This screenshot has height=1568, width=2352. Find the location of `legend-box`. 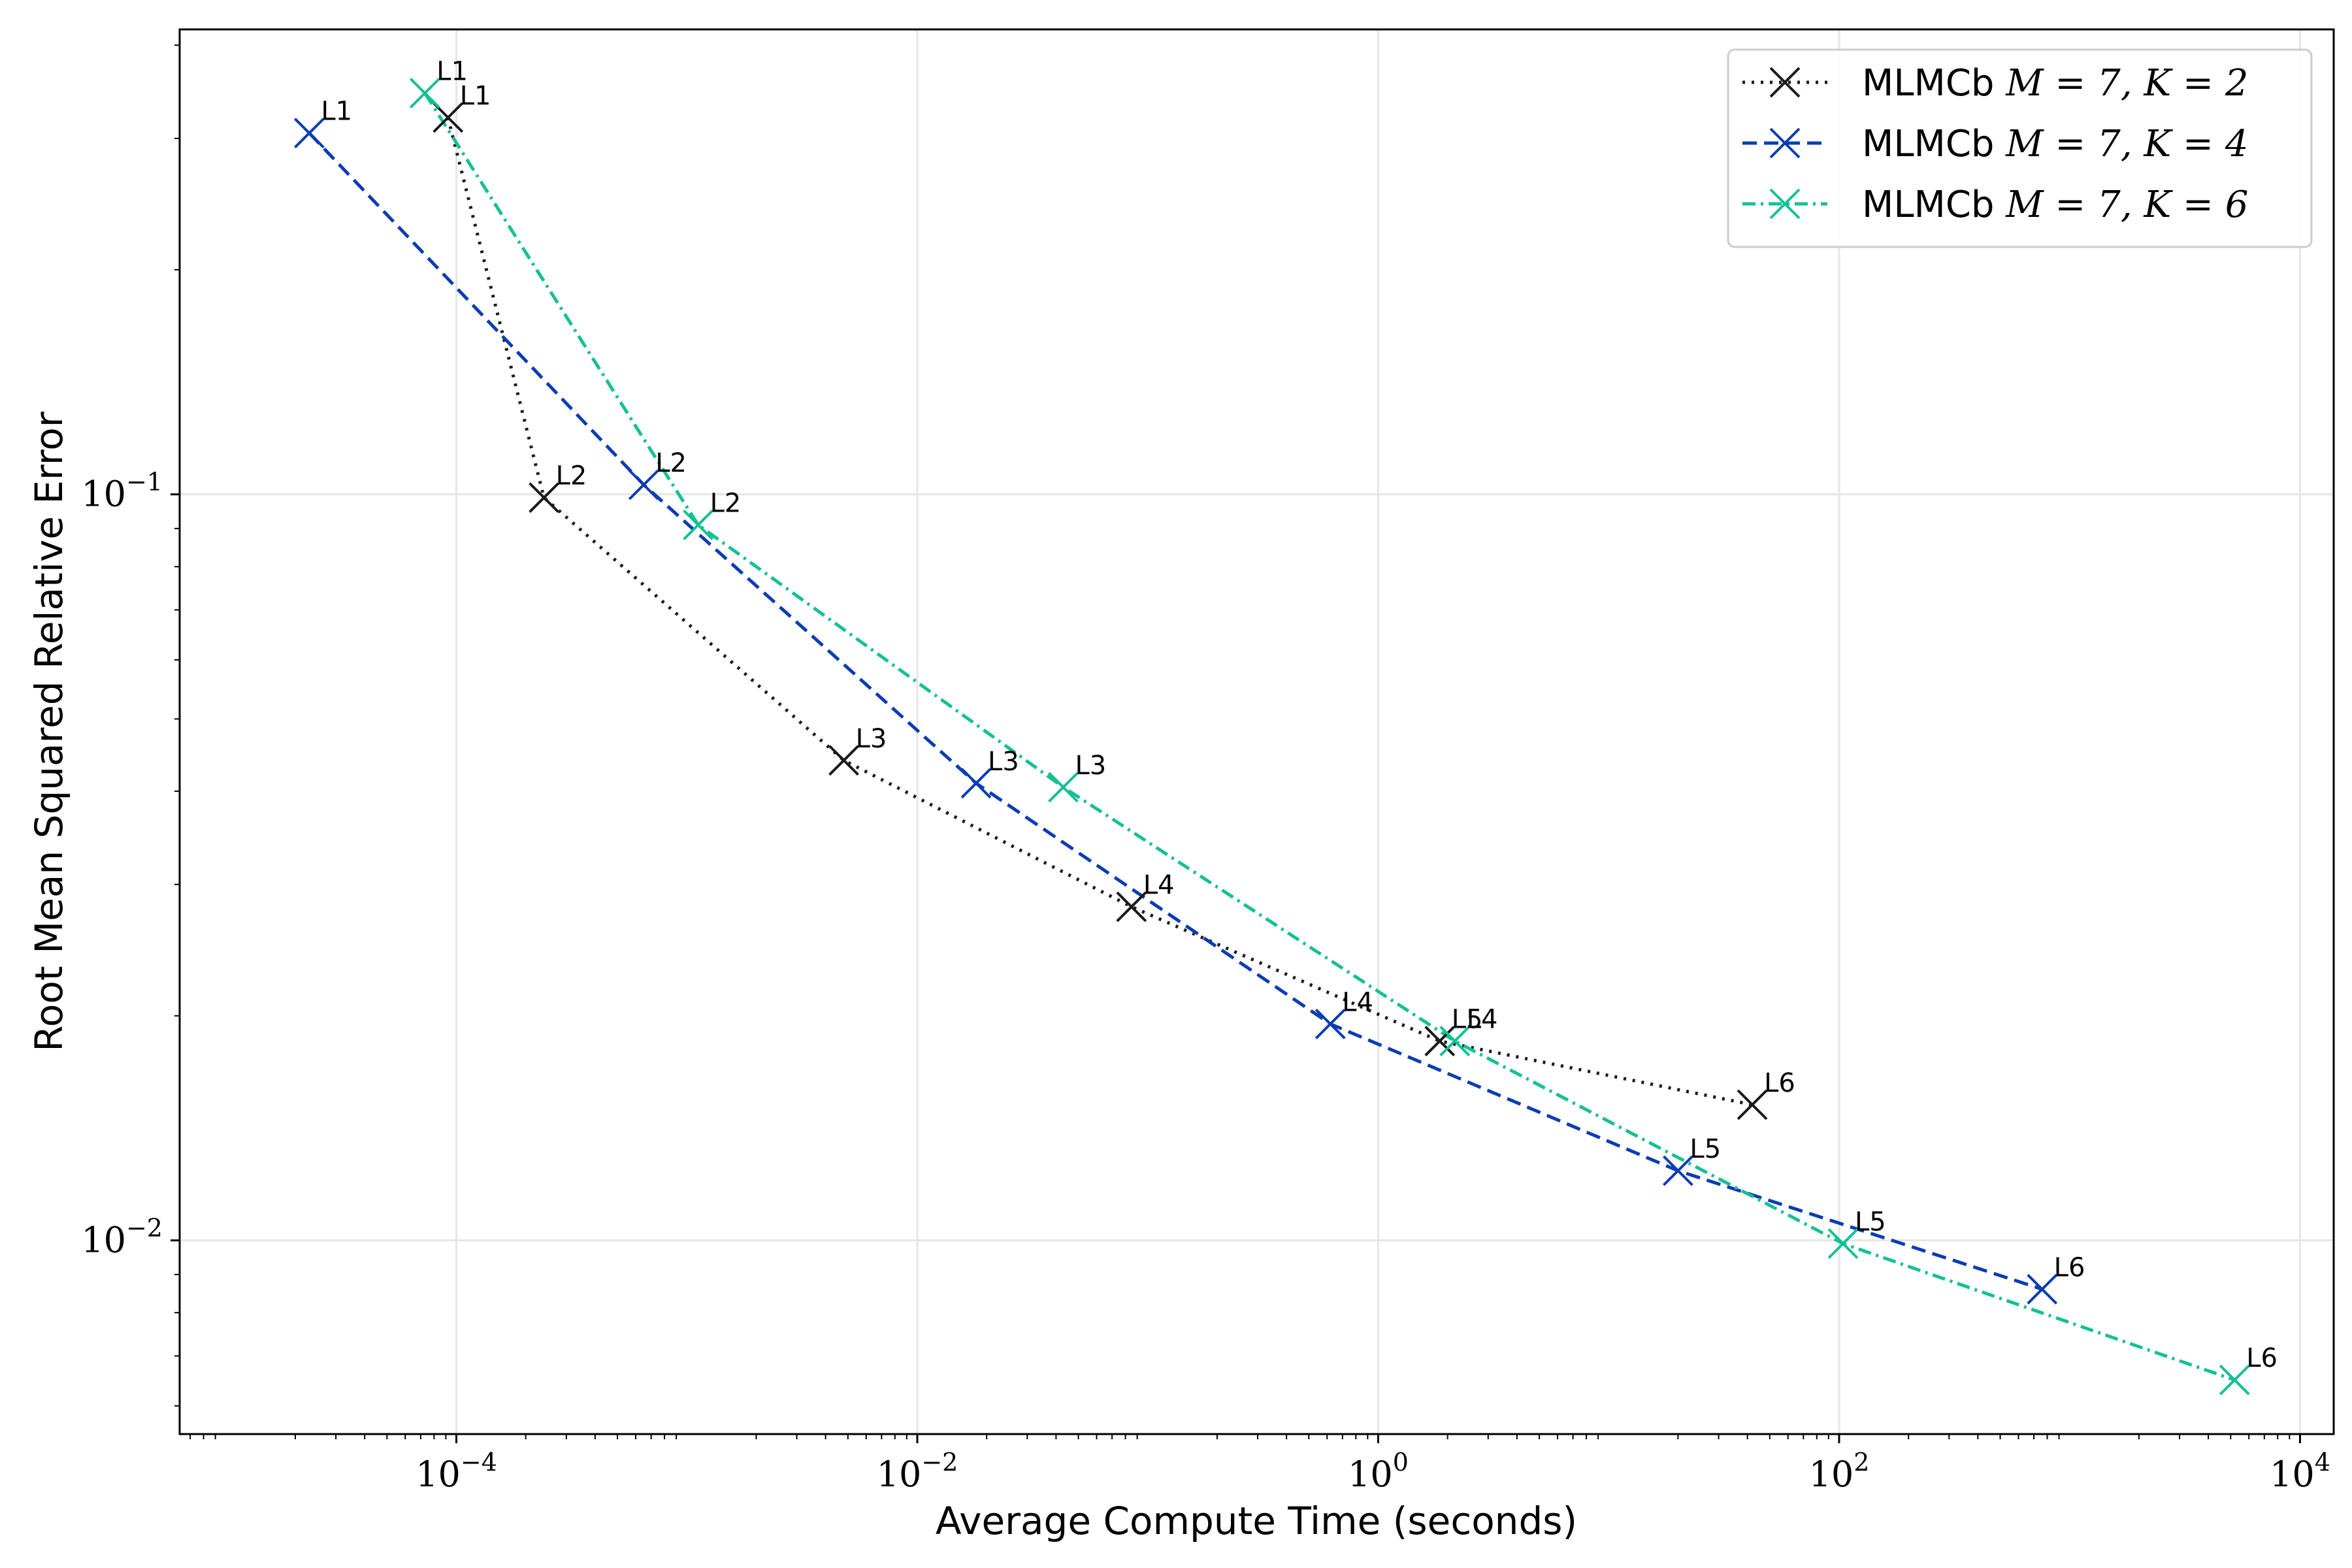

legend-box is located at coordinates (2020, 148).